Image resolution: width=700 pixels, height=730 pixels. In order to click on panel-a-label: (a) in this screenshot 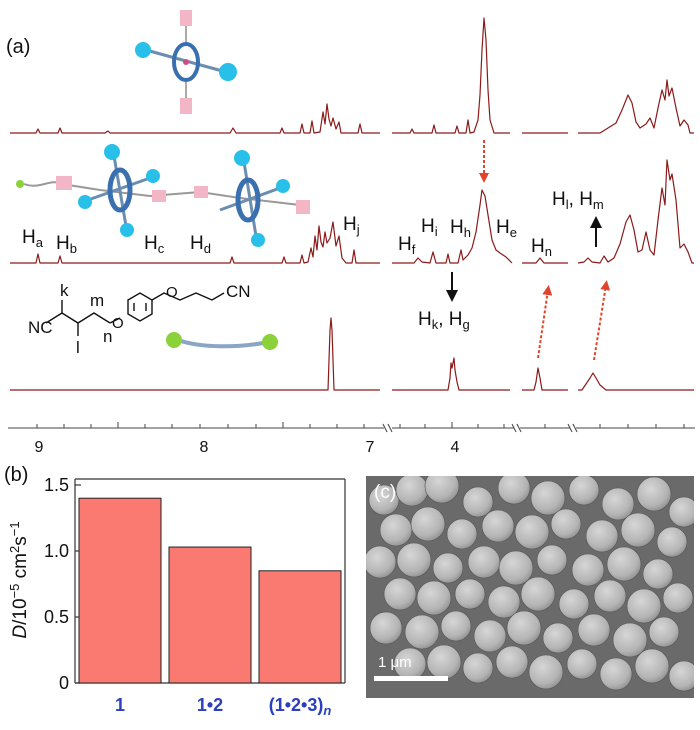, I will do `click(18, 47)`.